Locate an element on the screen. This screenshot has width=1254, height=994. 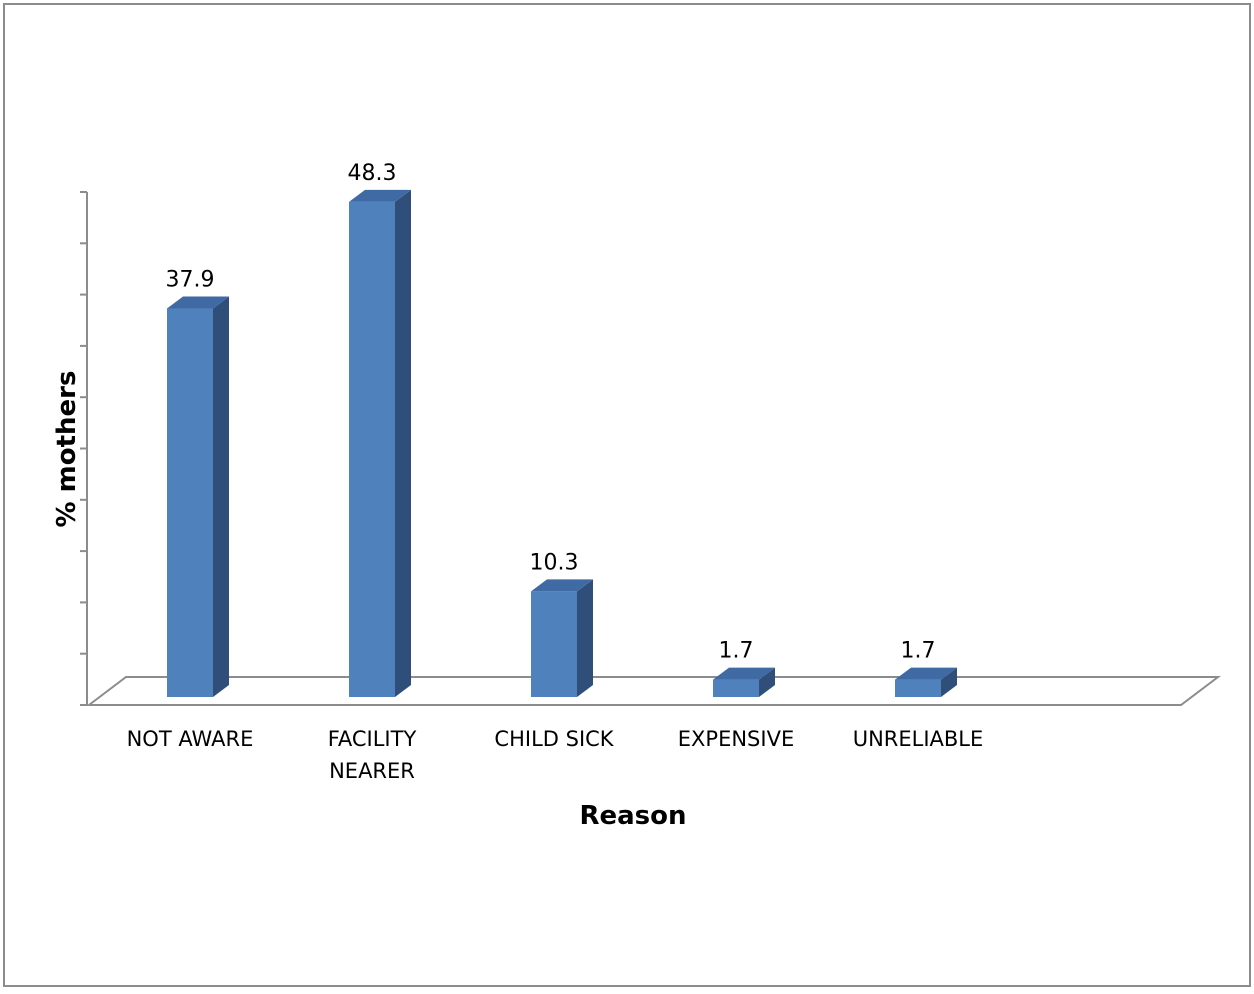
data-label: 37.9 is located at coordinates (190, 280).